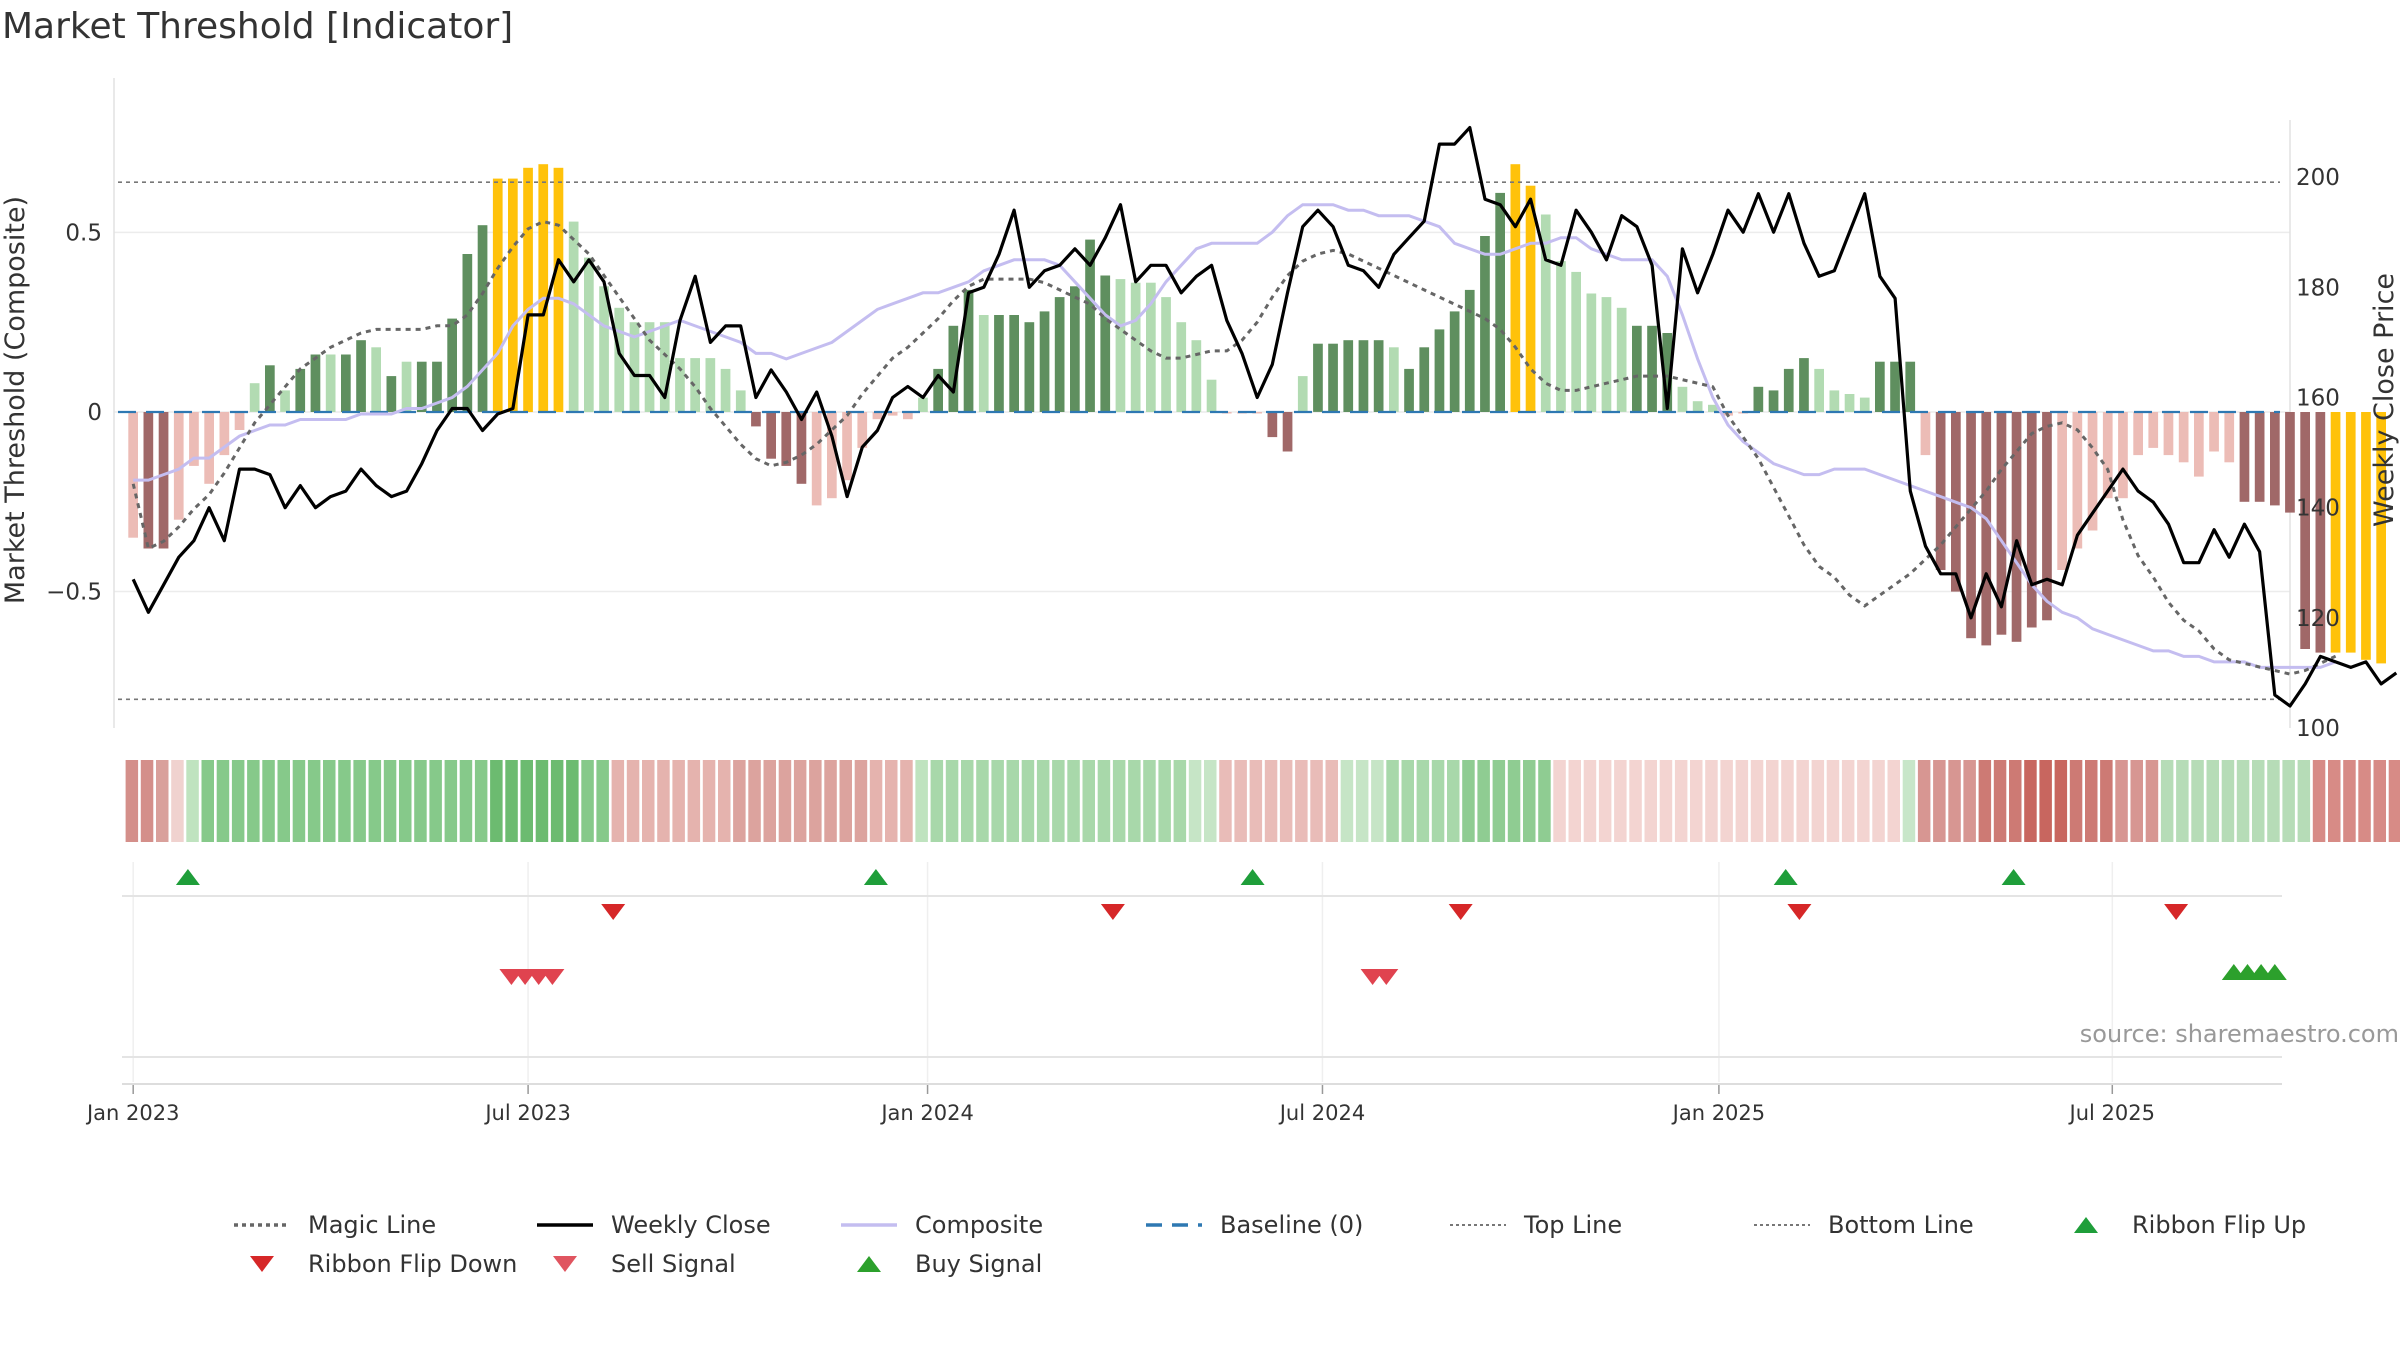 This screenshot has width=2400, height=1350. What do you see at coordinates (2219, 1225) in the screenshot?
I see `legend-label: Ribbon Flip Up` at bounding box center [2219, 1225].